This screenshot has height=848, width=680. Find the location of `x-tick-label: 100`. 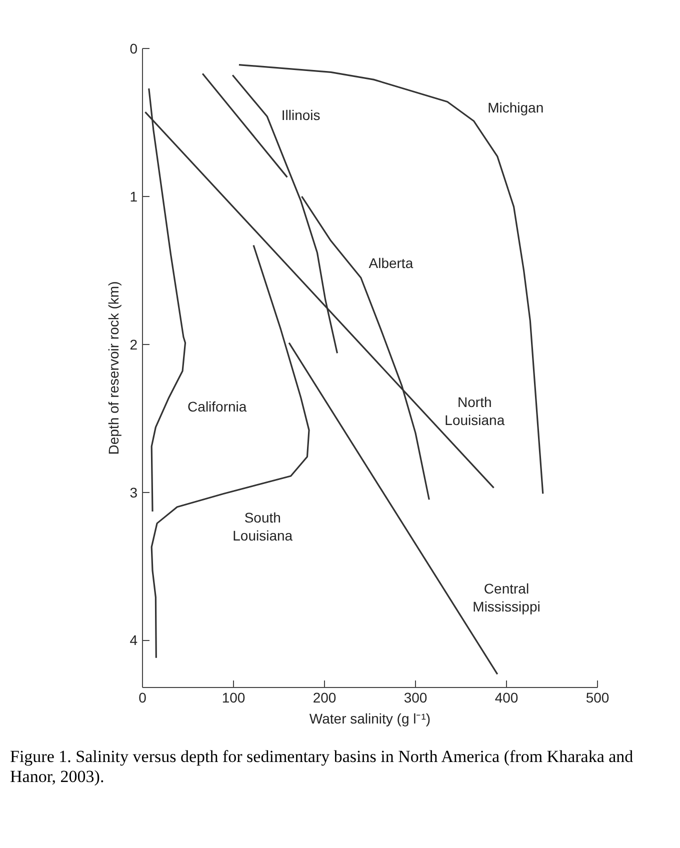

x-tick-label: 100 is located at coordinates (234, 698).